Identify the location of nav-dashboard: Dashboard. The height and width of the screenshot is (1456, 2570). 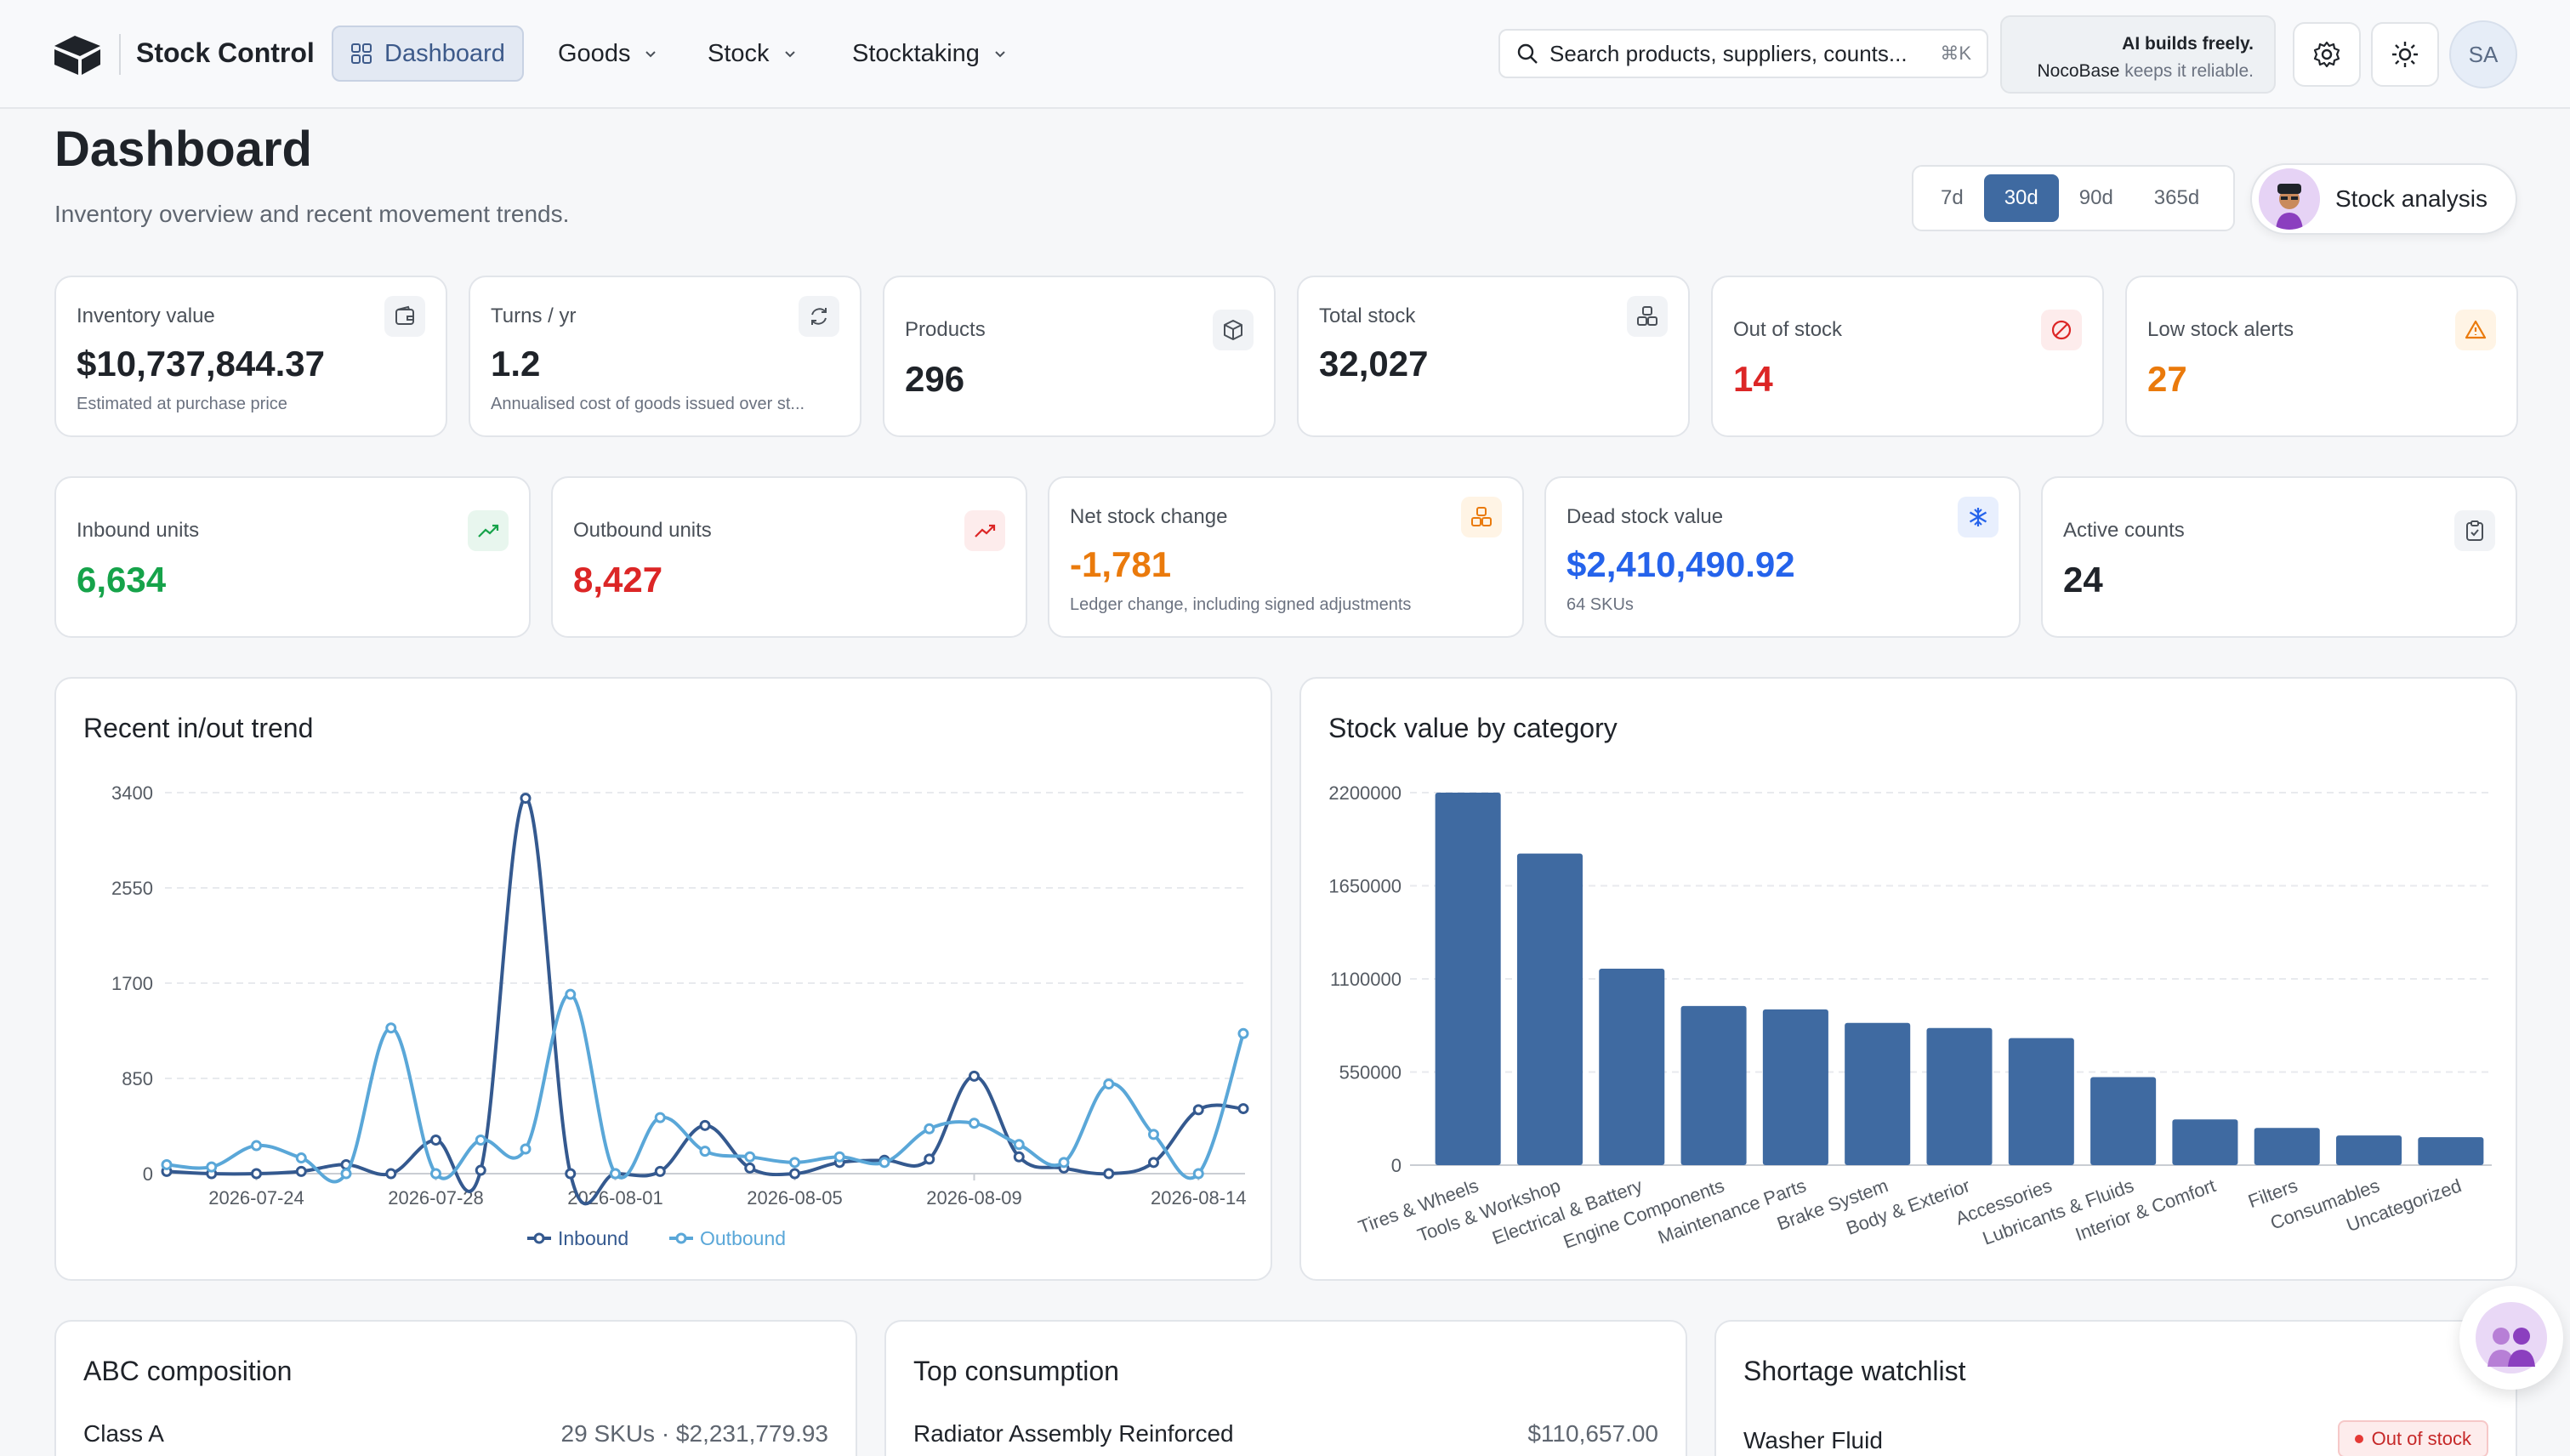
(428, 54).